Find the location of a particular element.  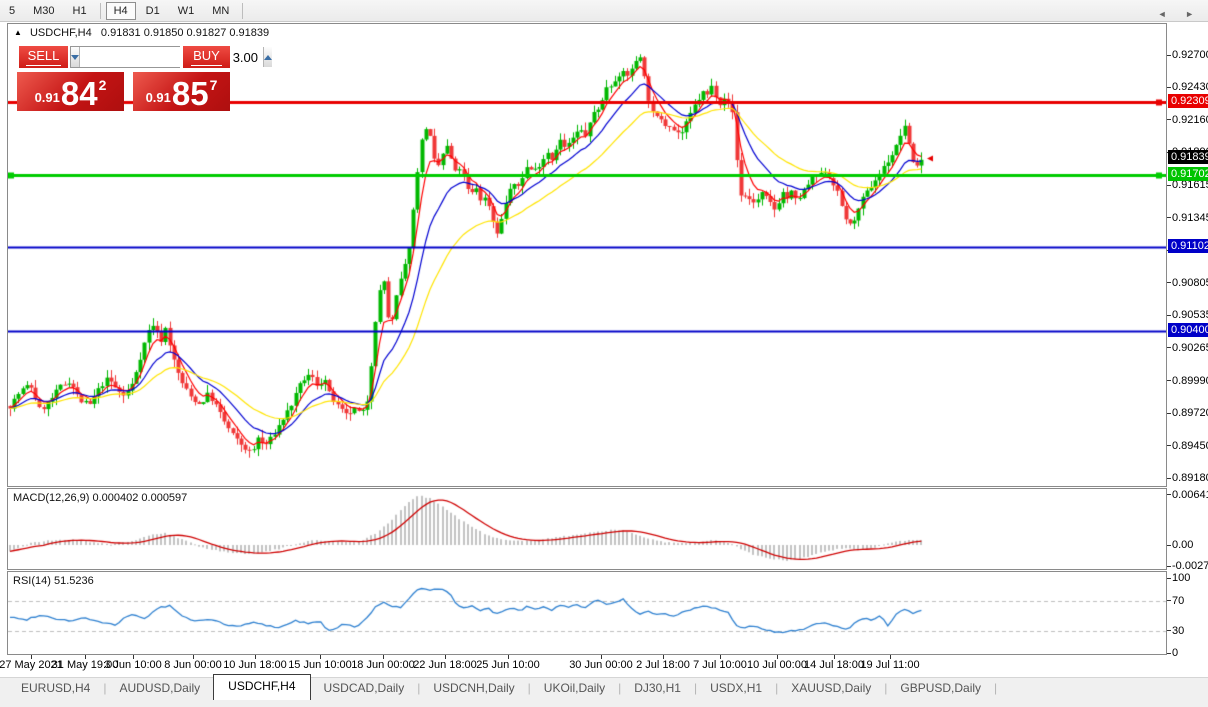

volume-input is located at coordinates (171, 57).